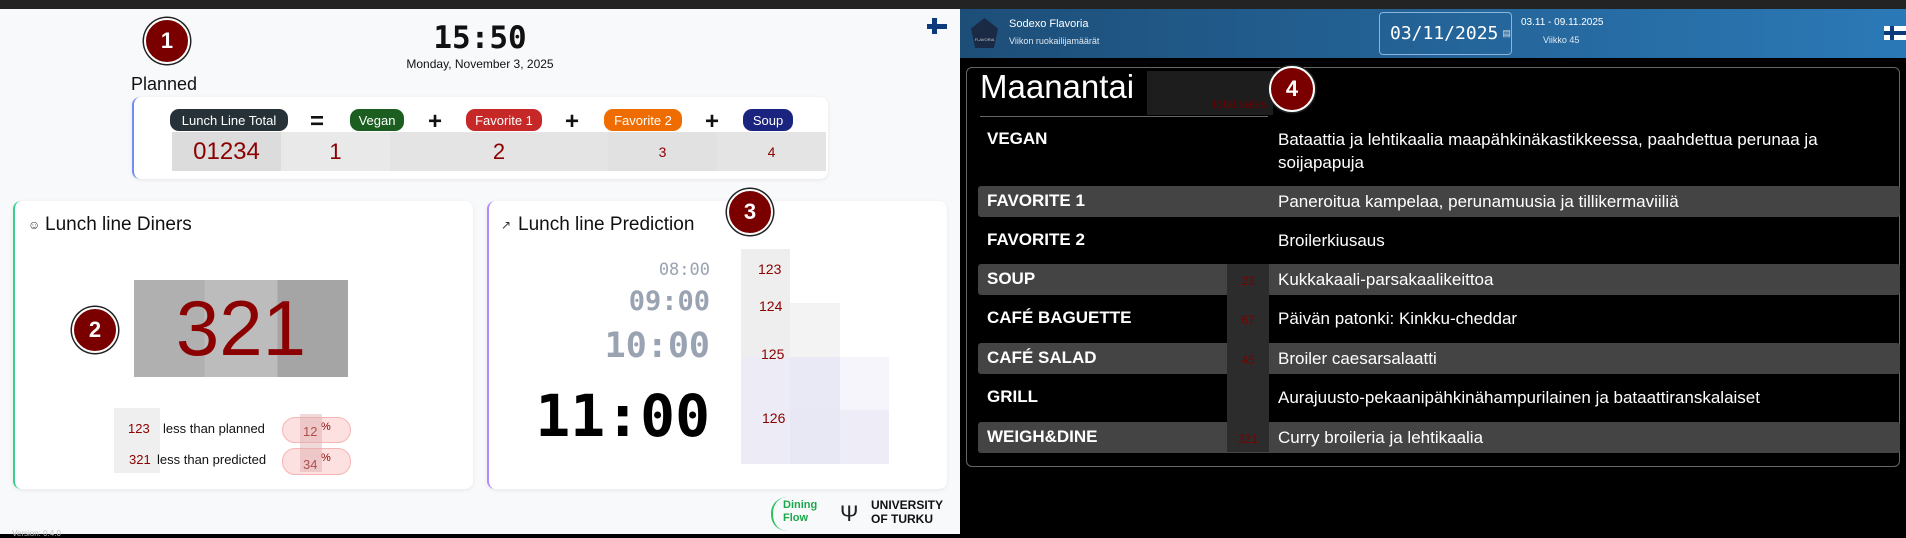 This screenshot has width=1906, height=538. I want to click on menu-row-name: FAVORITE 2, so click(1036, 239).